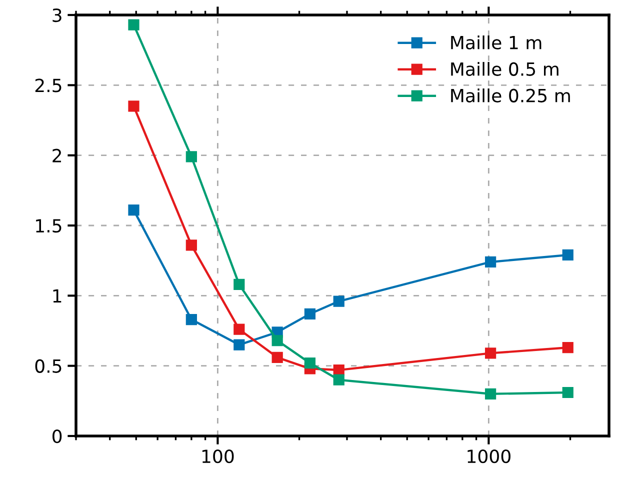 This screenshot has height=485, width=619. Describe the element at coordinates (489, 457) in the screenshot. I see `x-tick-label: 1000` at that location.